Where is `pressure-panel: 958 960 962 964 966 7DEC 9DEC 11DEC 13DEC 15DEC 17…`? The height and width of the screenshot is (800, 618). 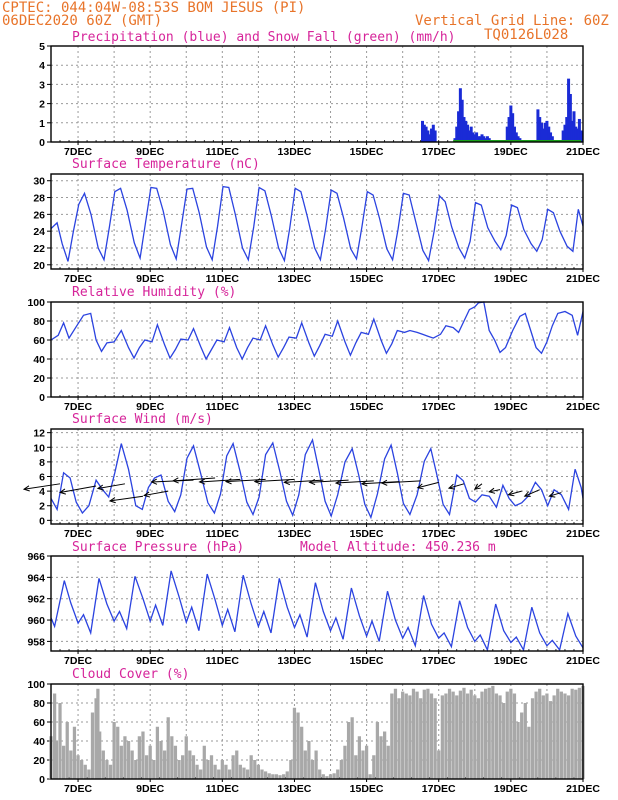 pressure-panel: 958 960 962 964 966 7DEC 9DEC 11DEC 13DEC 15DEC 17… is located at coordinates (313, 609).